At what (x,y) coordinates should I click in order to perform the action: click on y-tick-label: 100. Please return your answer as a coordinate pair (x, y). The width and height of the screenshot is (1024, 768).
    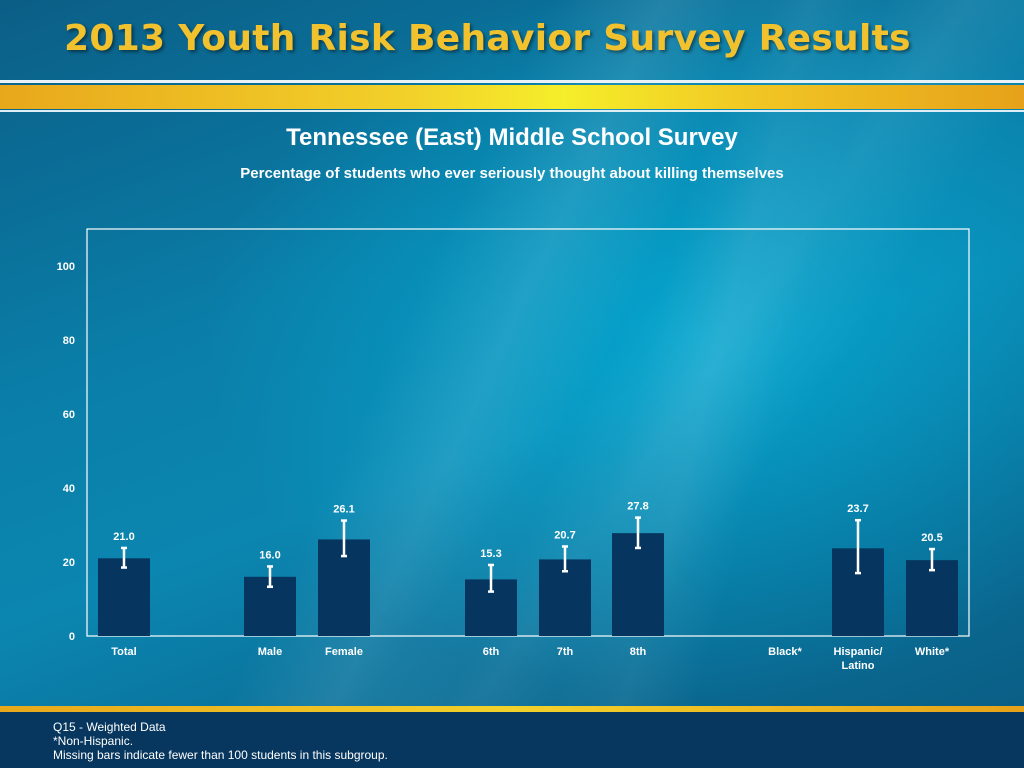
    Looking at the image, I should click on (66, 267).